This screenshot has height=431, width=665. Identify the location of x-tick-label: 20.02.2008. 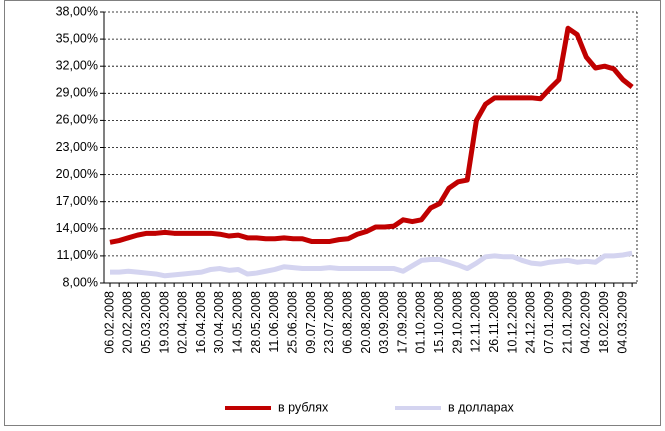
(128, 322).